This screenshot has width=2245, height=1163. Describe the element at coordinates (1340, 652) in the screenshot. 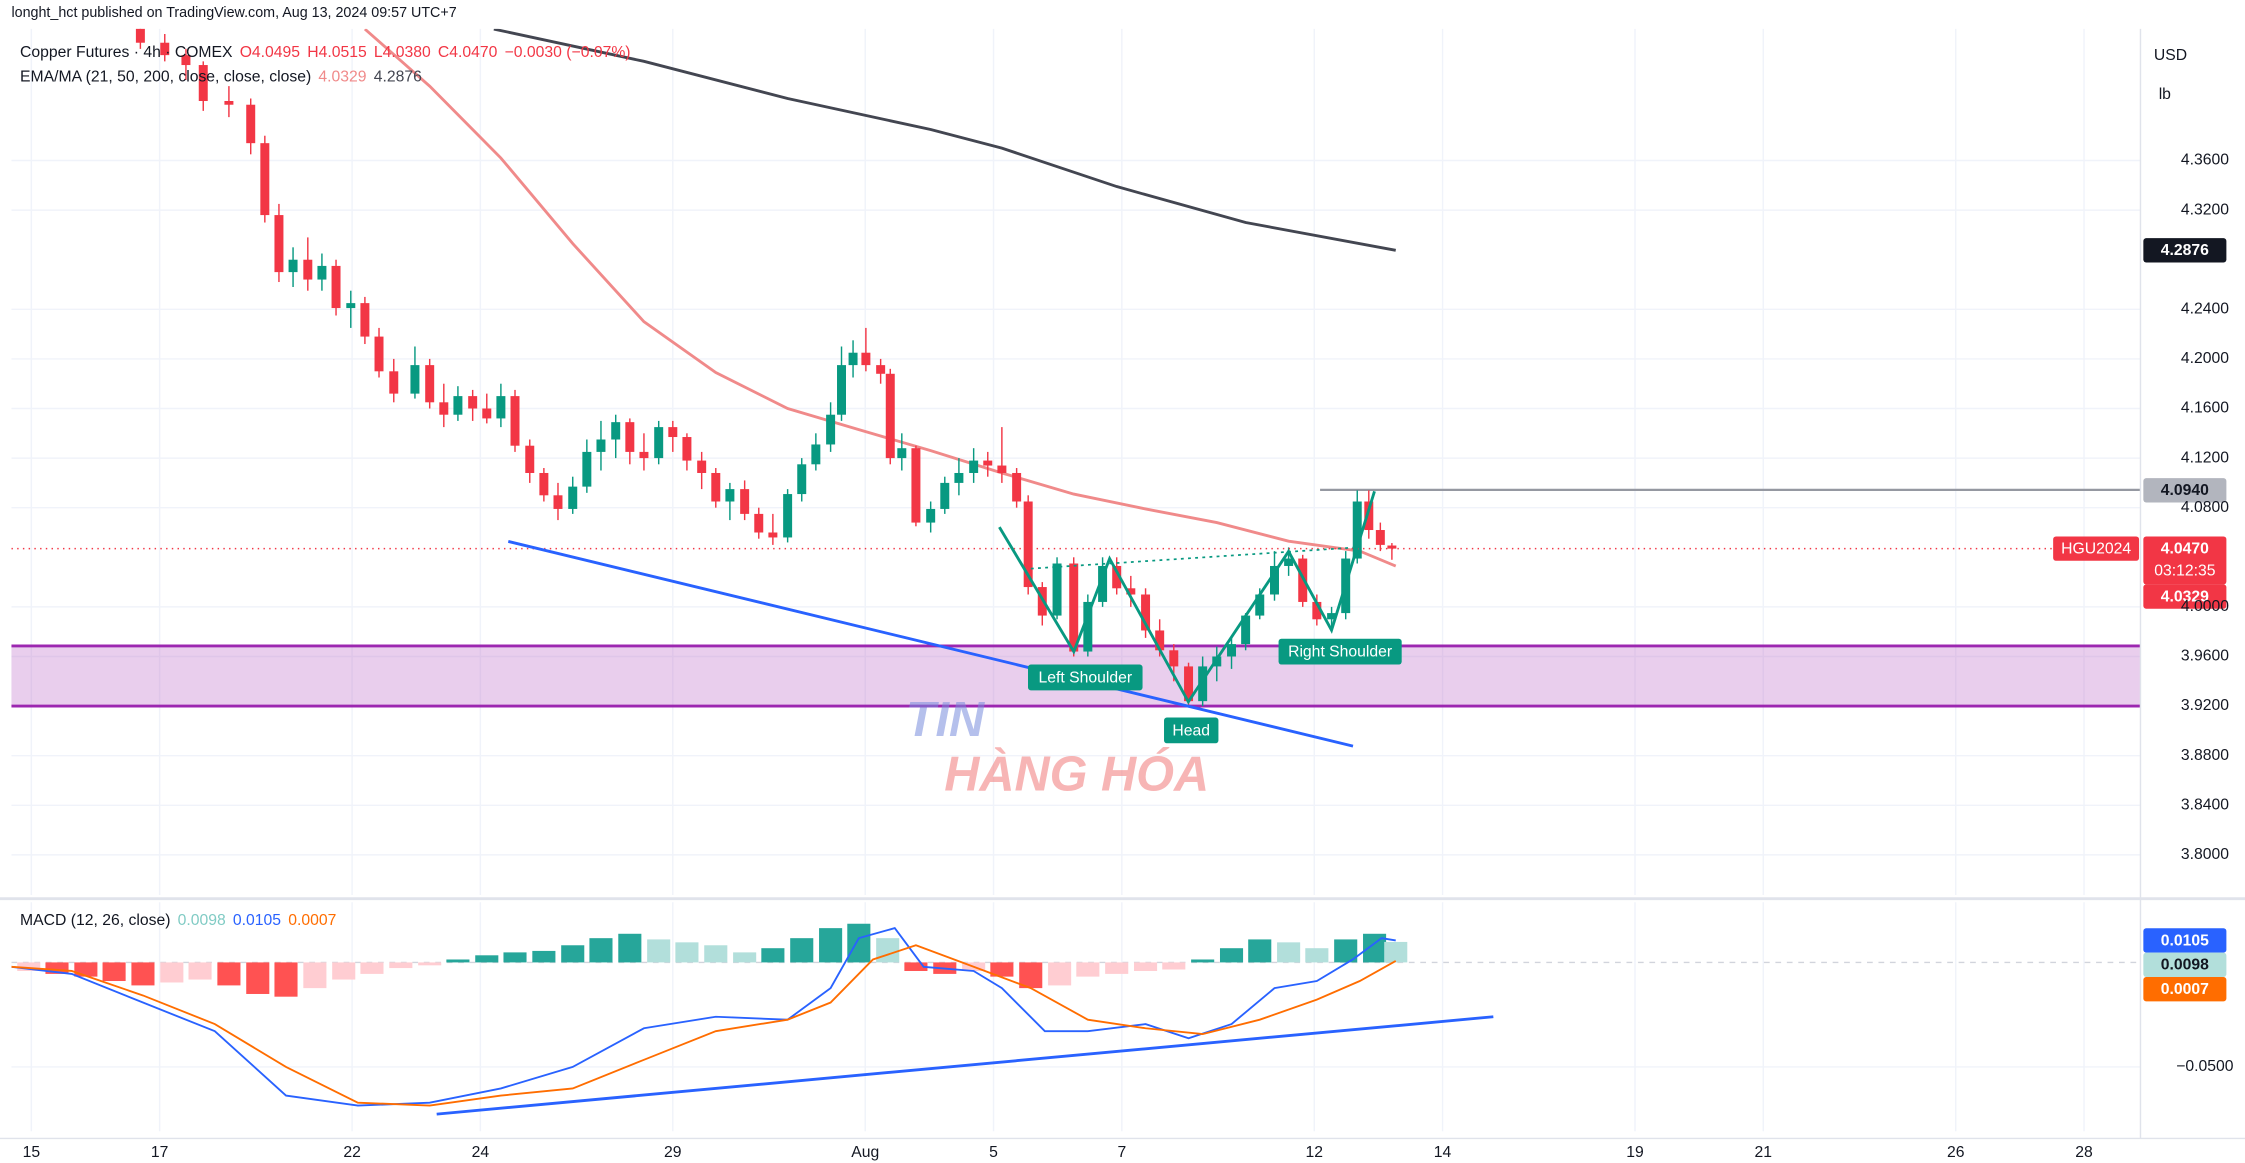

I see `annotation: Right Shoulder` at that location.